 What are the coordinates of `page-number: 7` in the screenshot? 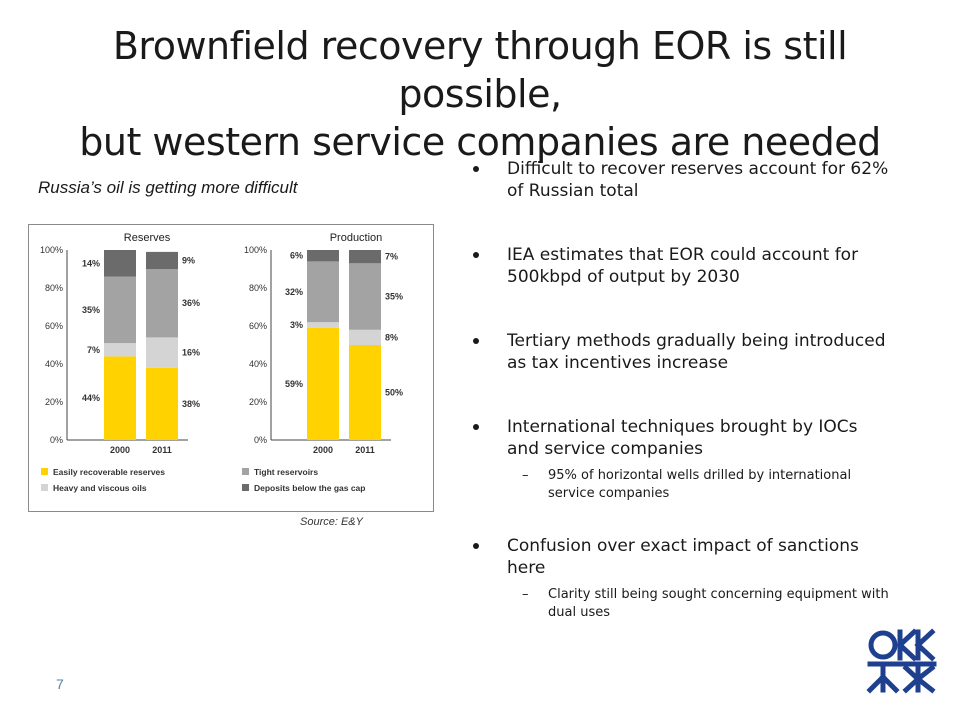 It's located at (60, 684).